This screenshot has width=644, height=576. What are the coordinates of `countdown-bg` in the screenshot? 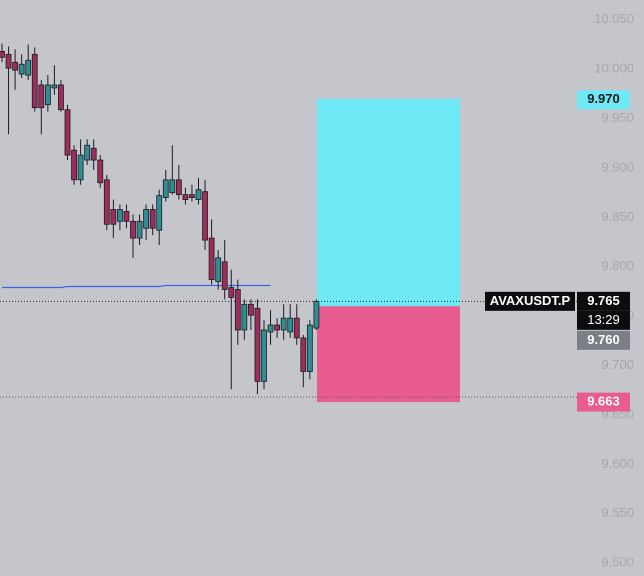 It's located at (603, 320).